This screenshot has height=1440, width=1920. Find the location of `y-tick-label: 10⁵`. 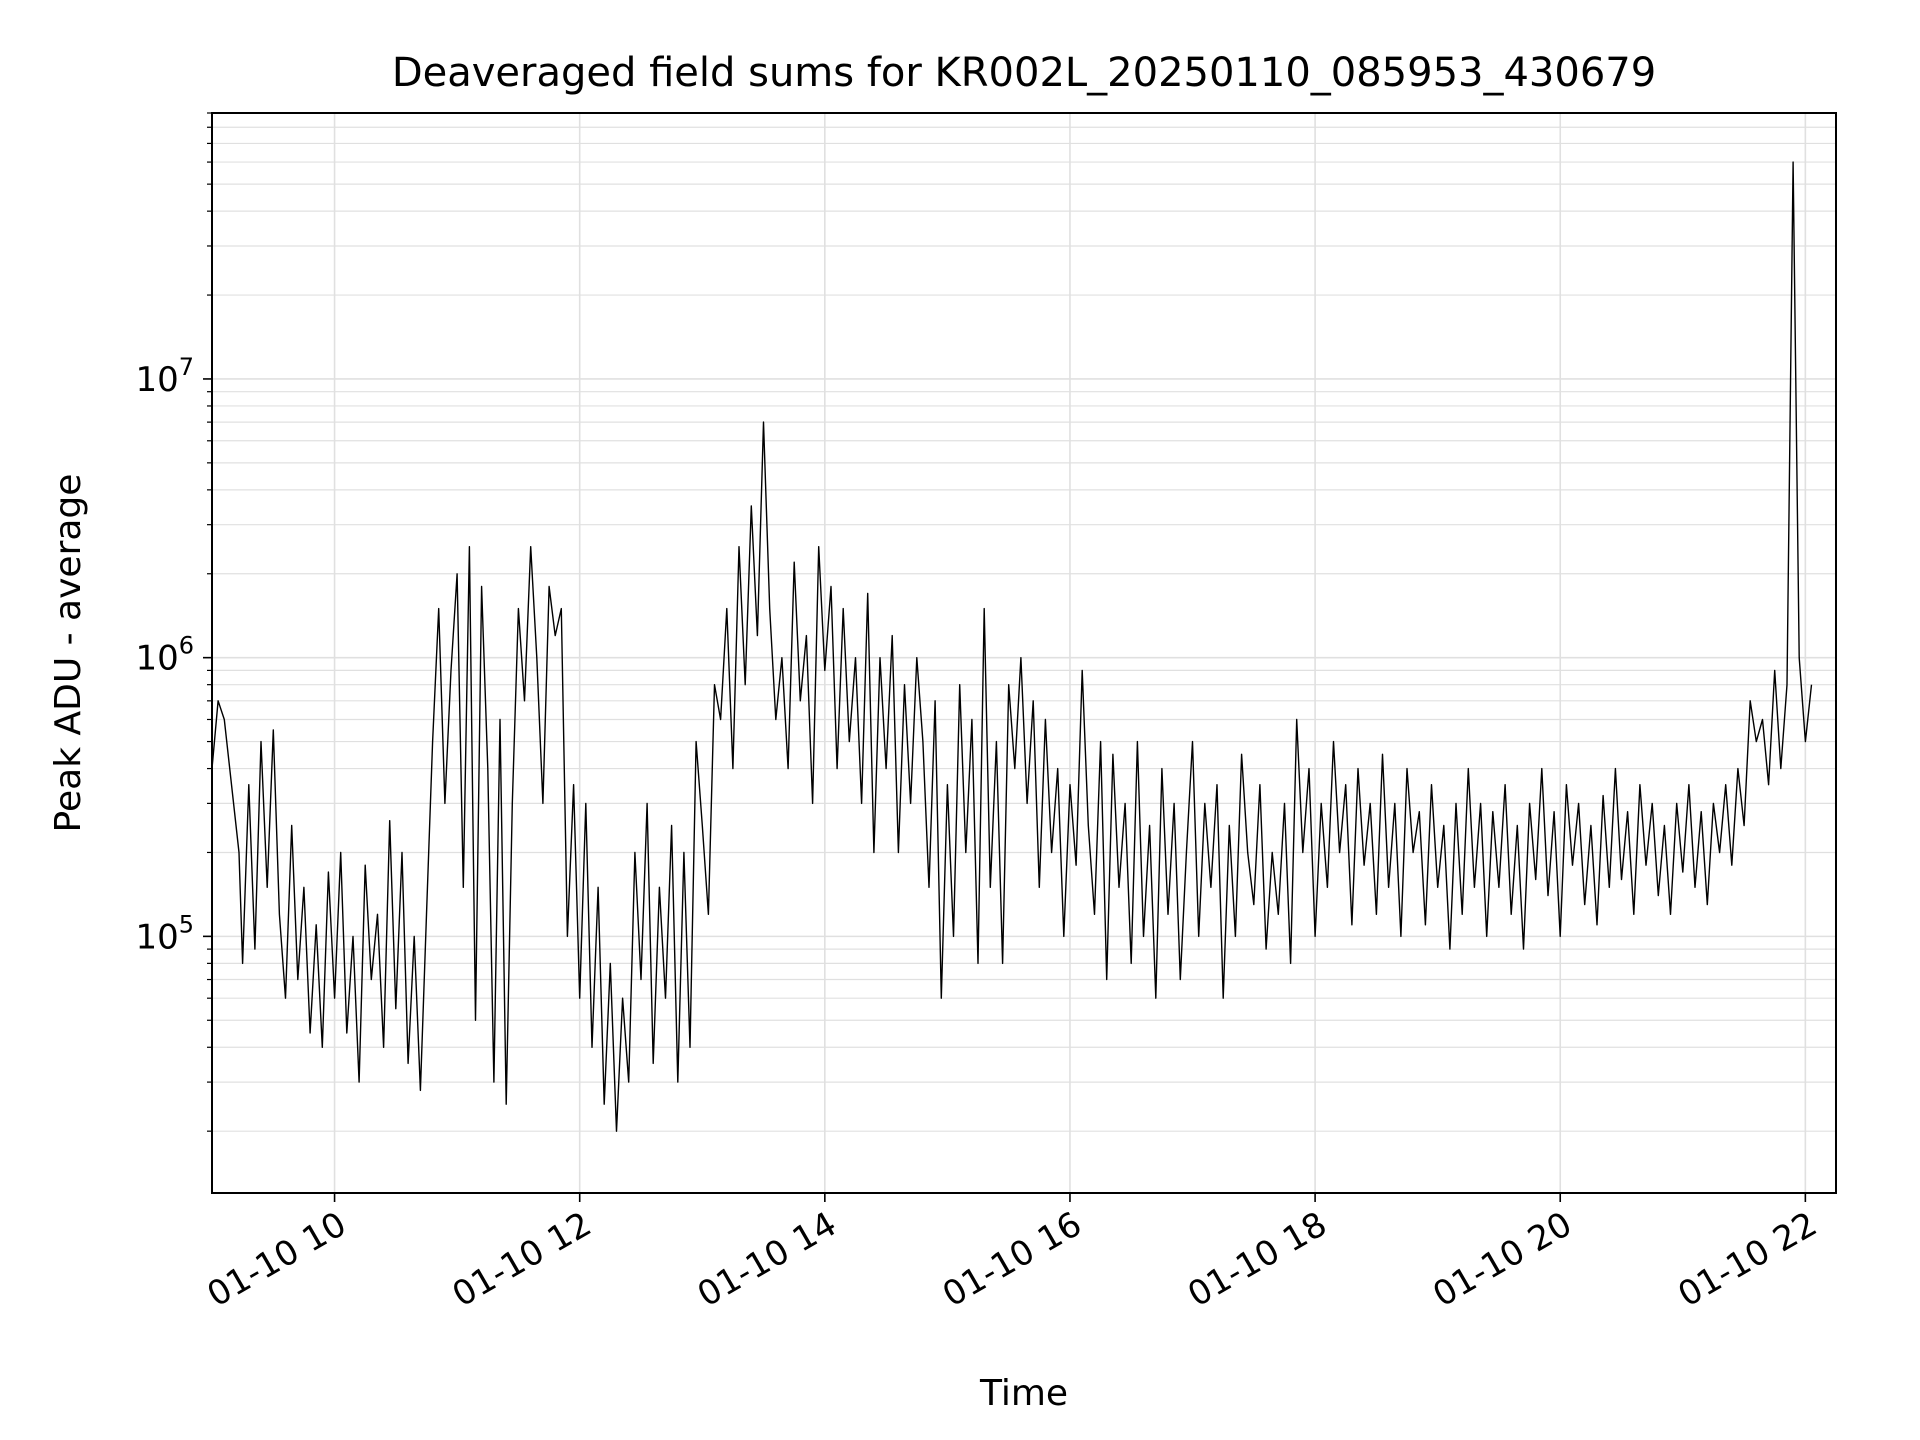

y-tick-label: 10⁵ is located at coordinates (164, 933).